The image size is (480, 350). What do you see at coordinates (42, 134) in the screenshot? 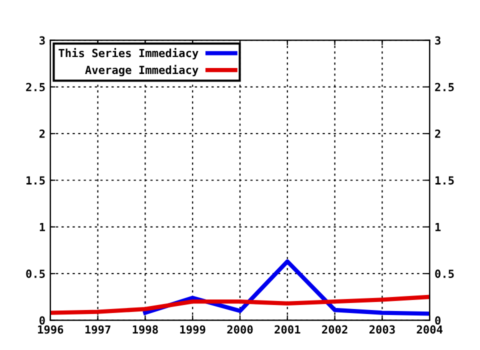
I see `y-tick-label: 2` at bounding box center [42, 134].